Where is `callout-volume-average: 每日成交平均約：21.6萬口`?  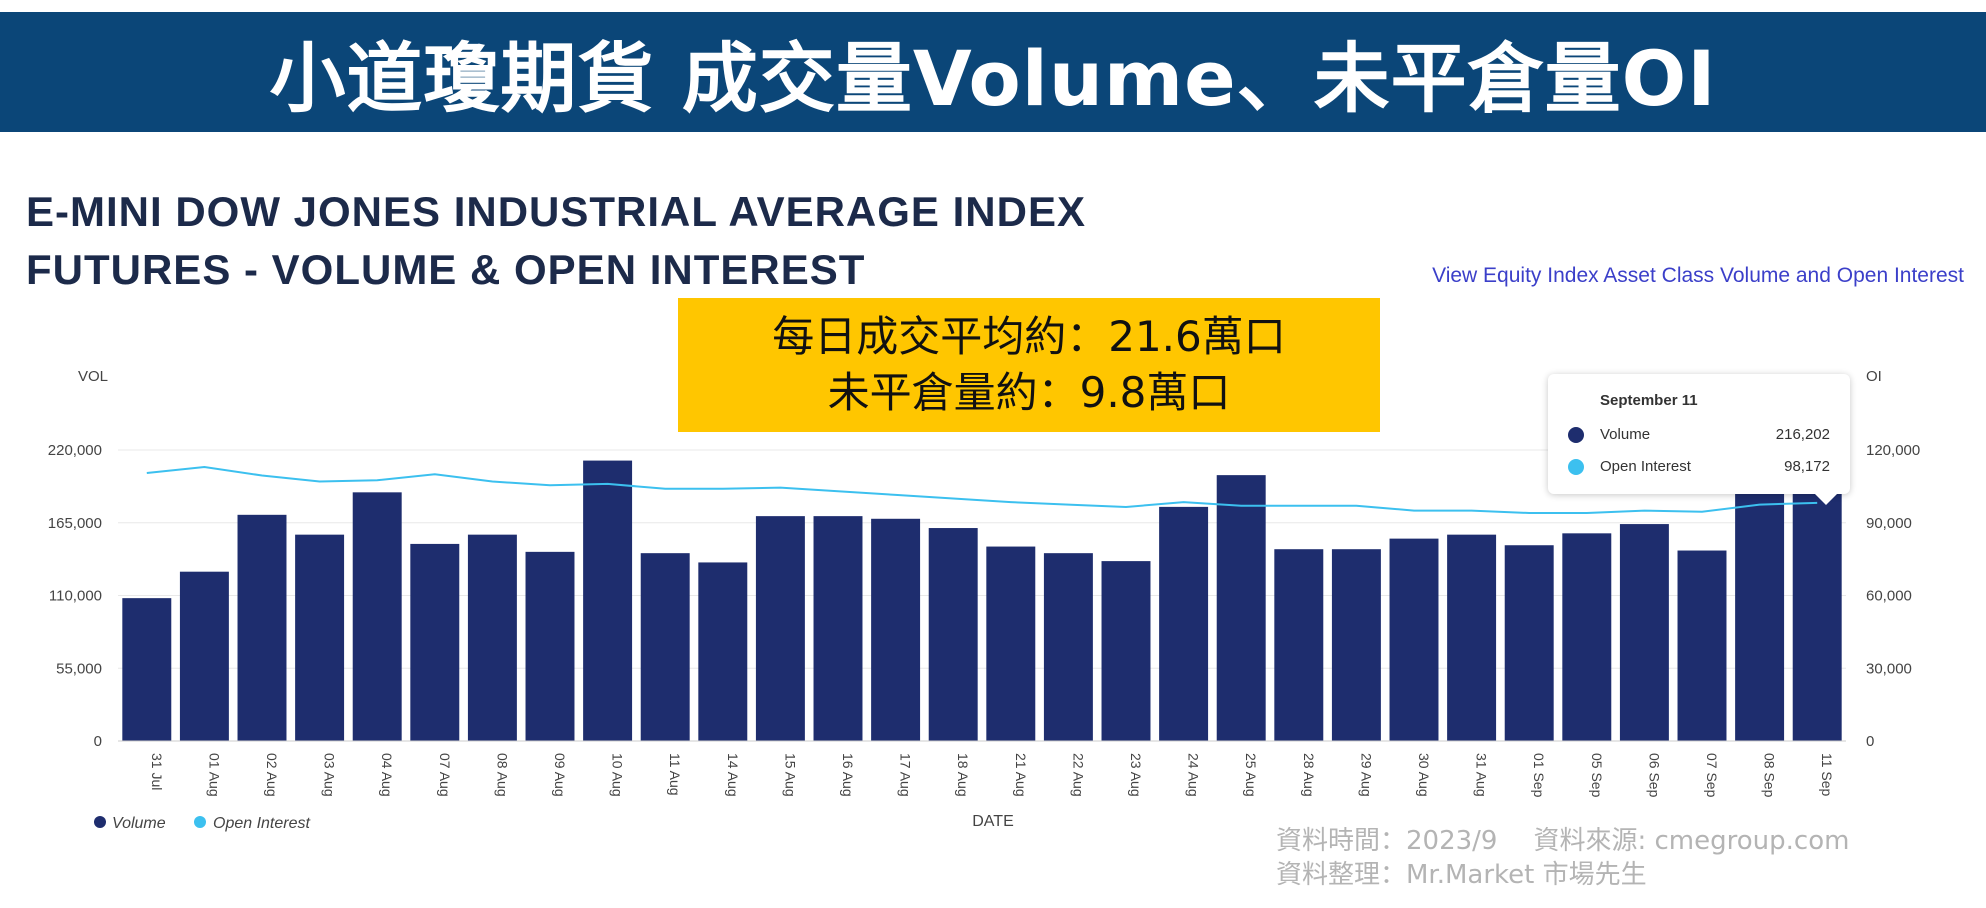
callout-volume-average: 每日成交平均約：21.6萬口 is located at coordinates (1029, 336).